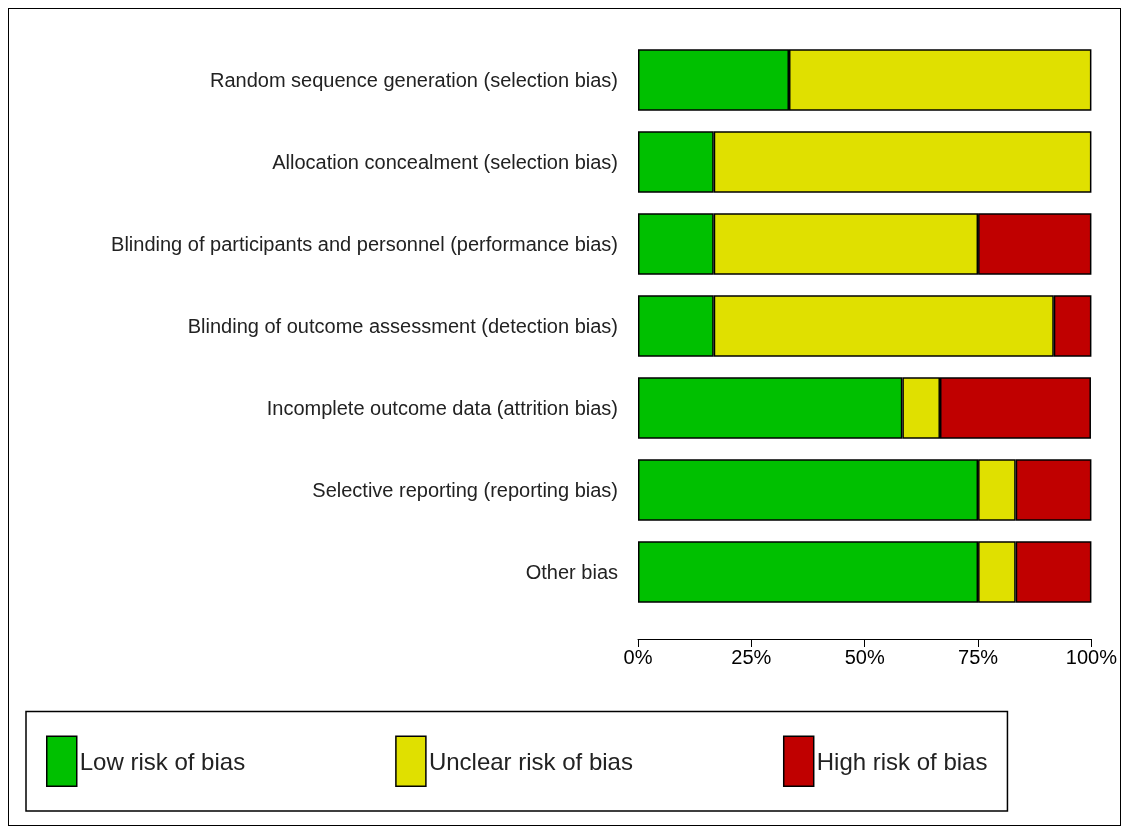  Describe the element at coordinates (442, 408) in the screenshot. I see `y-tick-label: Incomplete outcome data (attrition bias)` at that location.